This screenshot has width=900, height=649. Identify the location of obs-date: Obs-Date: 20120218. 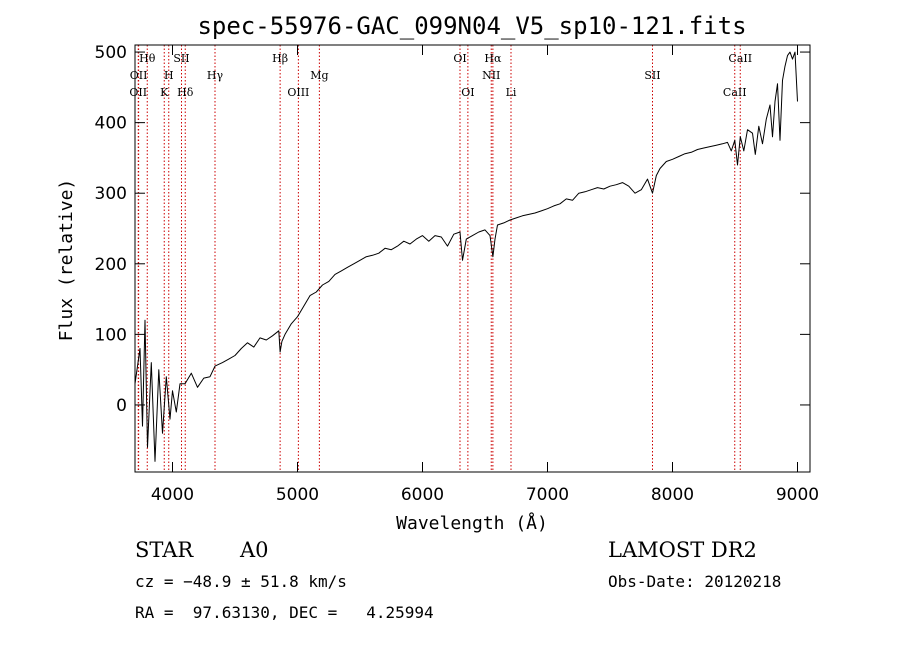
(695, 581).